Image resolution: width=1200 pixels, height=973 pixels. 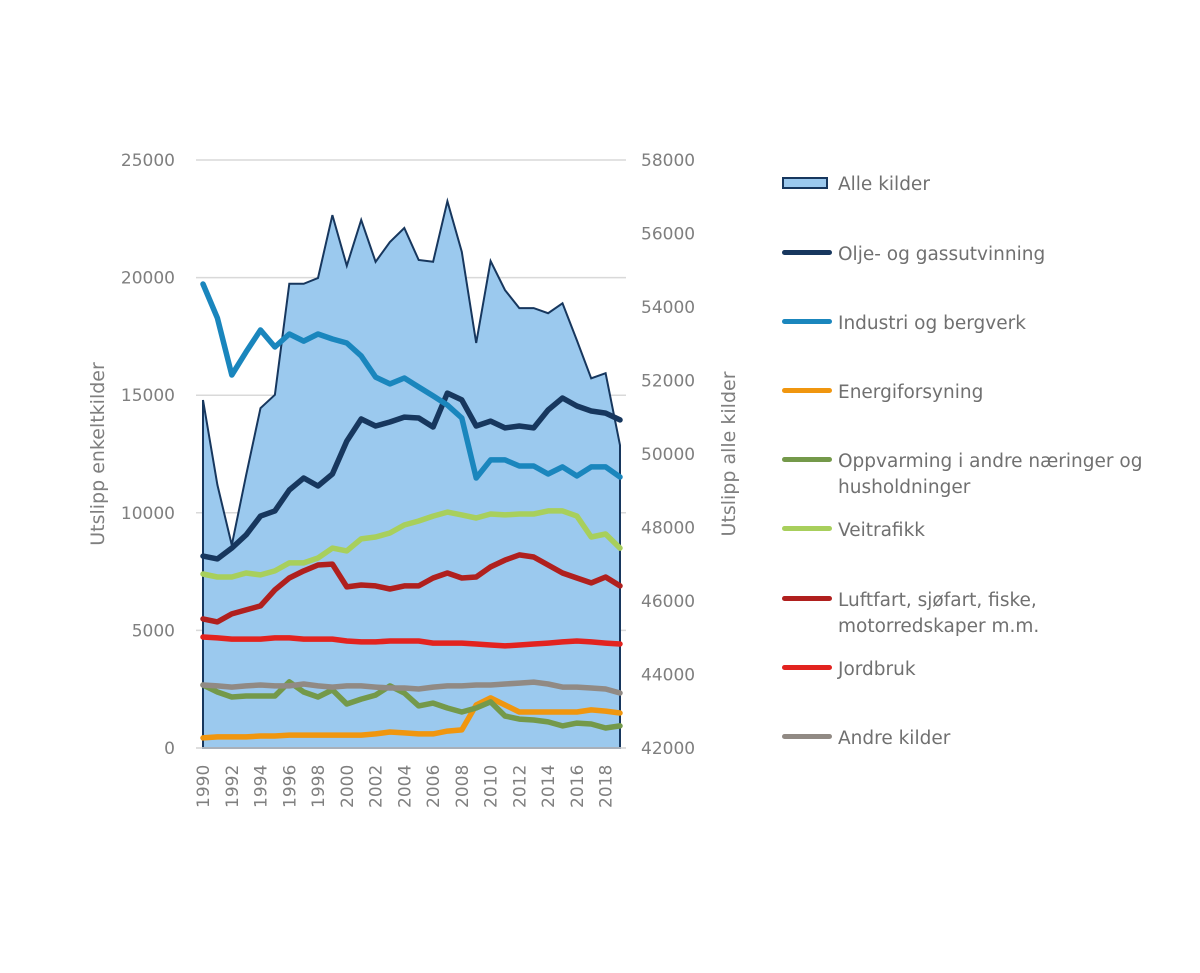 What do you see at coordinates (911, 392) in the screenshot?
I see `legend-label: Energiforsyning` at bounding box center [911, 392].